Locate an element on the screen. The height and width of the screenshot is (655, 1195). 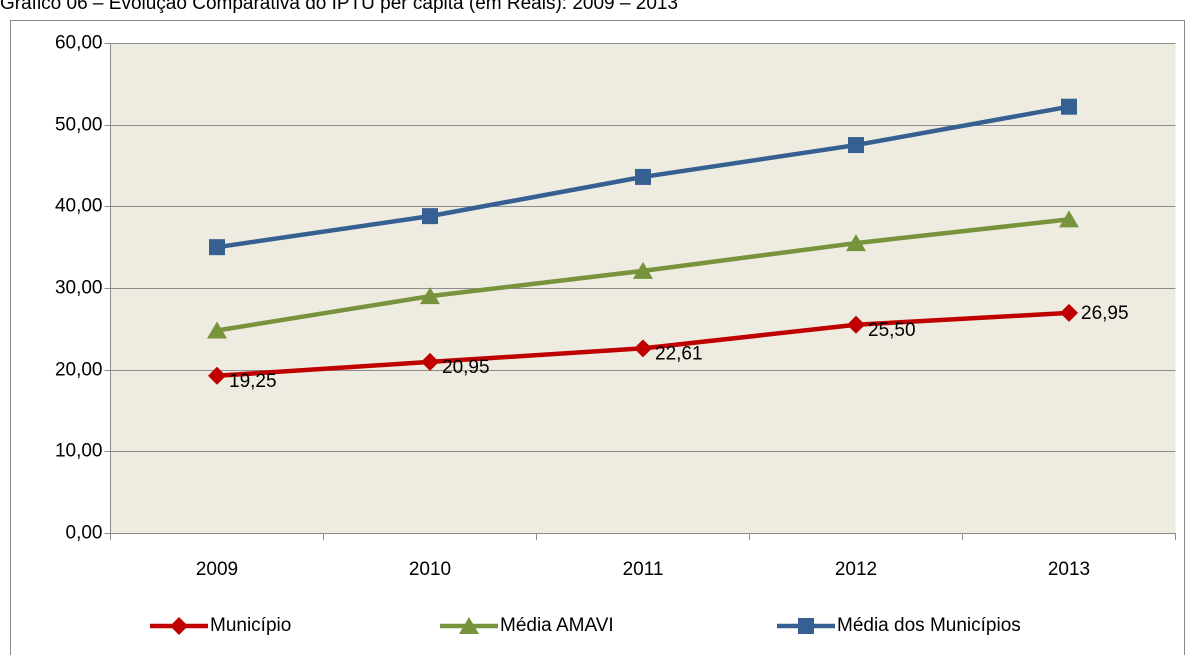
y-tick-label: 10,00 is located at coordinates (79, 451).